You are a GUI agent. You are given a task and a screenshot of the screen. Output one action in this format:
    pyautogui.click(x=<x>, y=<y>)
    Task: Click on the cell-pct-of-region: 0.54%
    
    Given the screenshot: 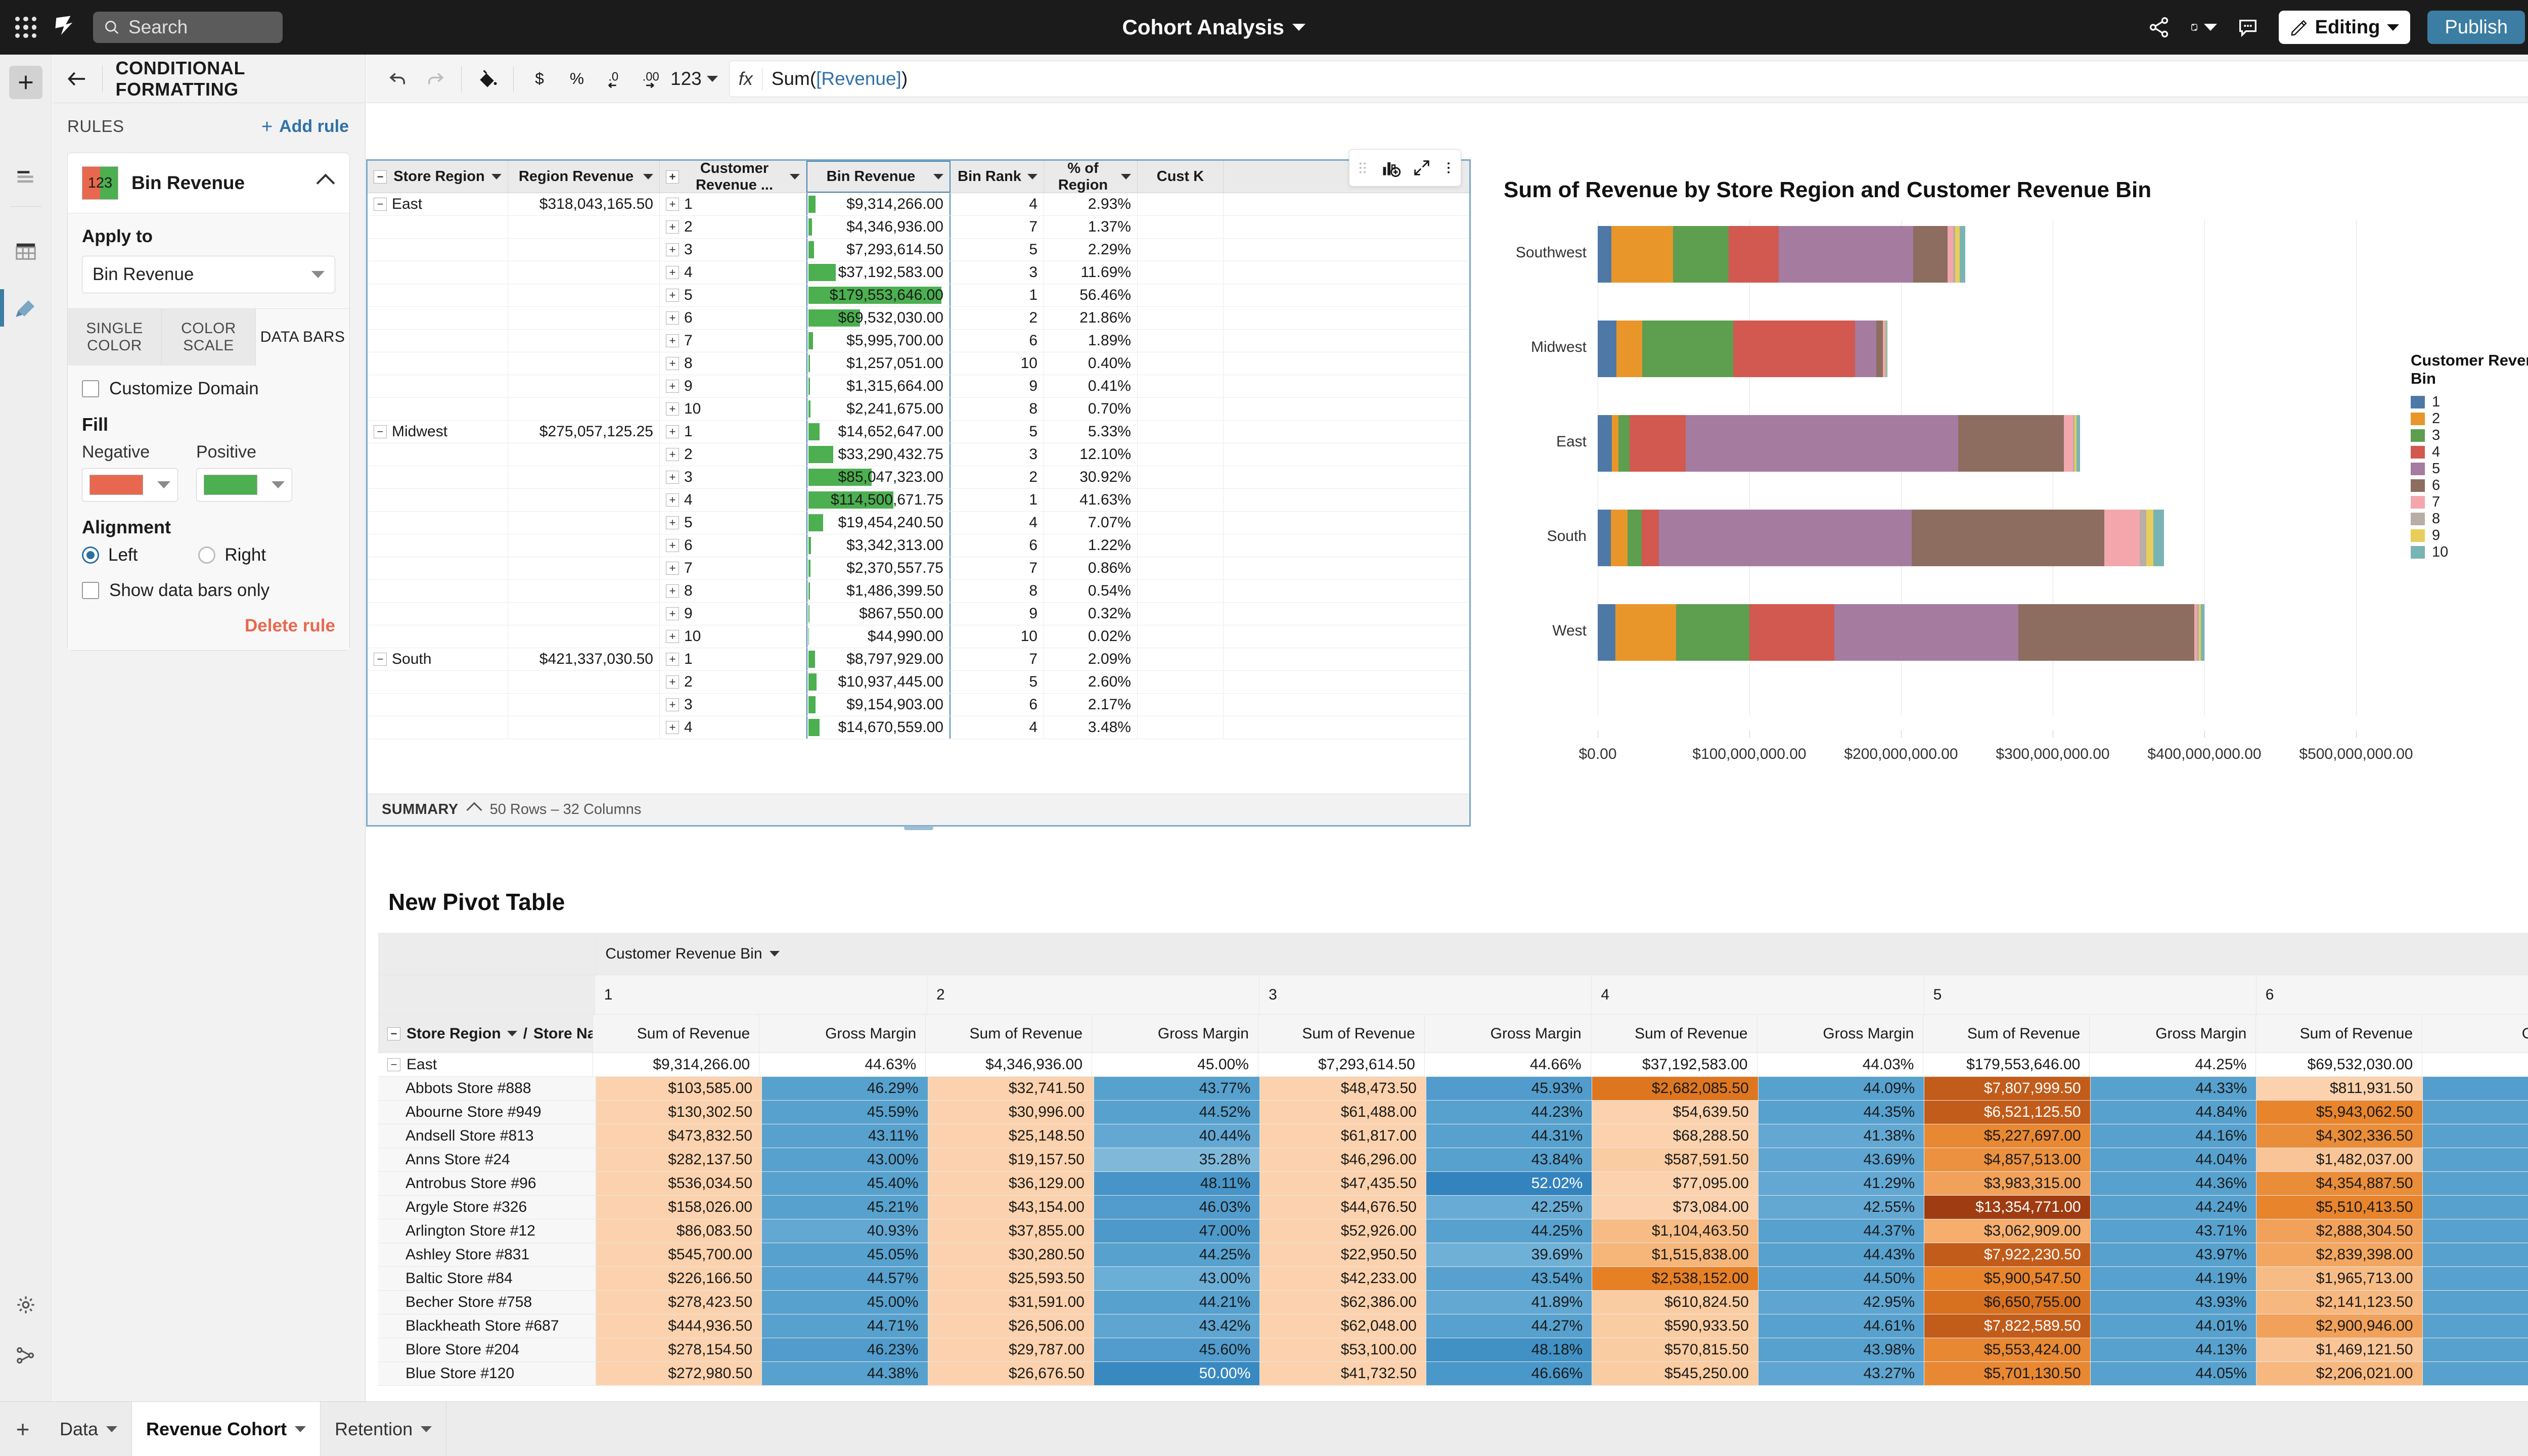 What is the action you would take?
    pyautogui.click(x=1091, y=591)
    